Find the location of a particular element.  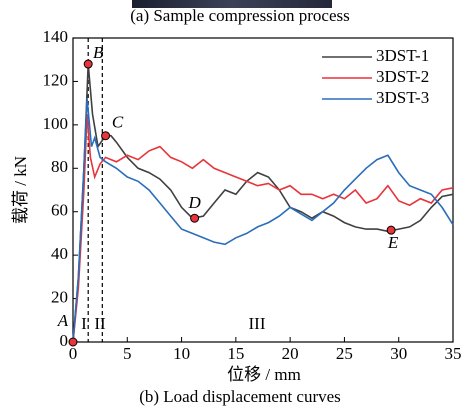

region-label: II is located at coordinates (100, 323).